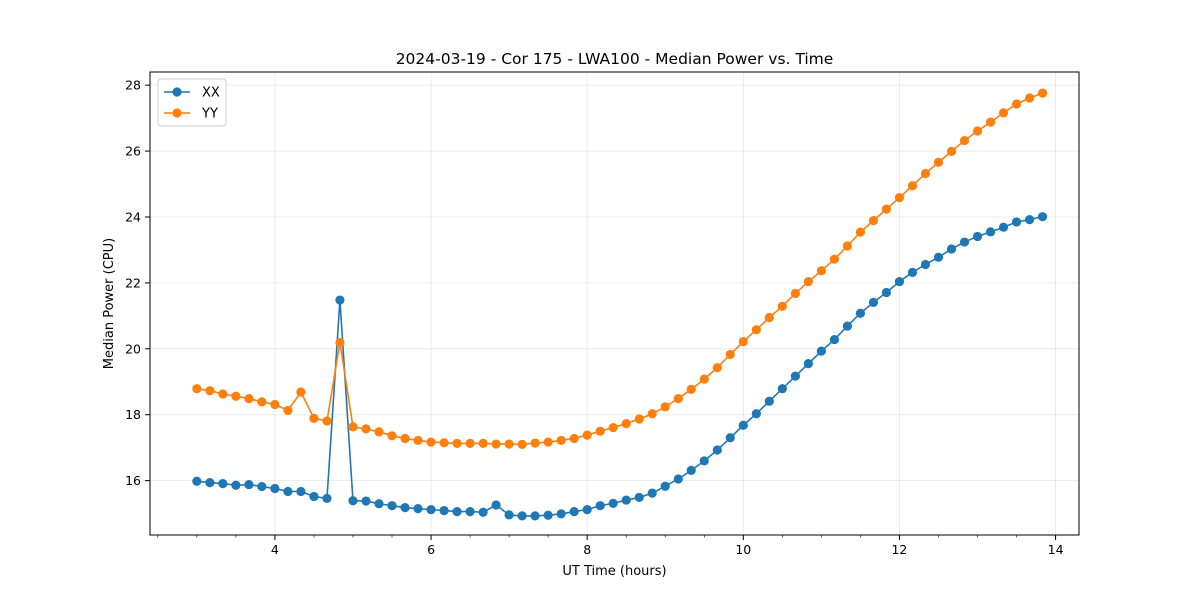  What do you see at coordinates (743, 549) in the screenshot?
I see `x-tick-label: 10` at bounding box center [743, 549].